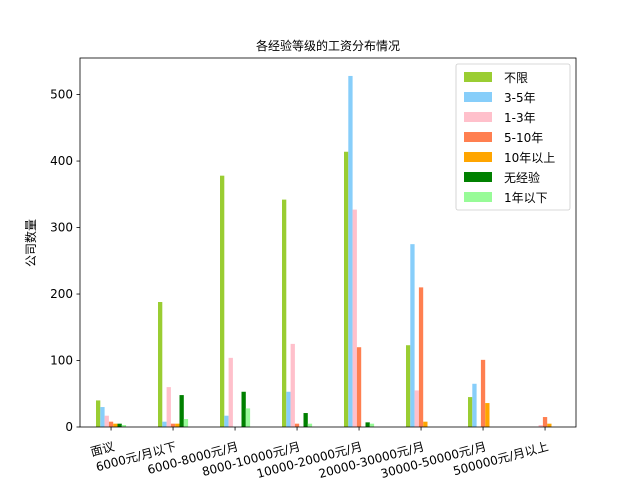  Describe the element at coordinates (61, 161) in the screenshot. I see `y-tick-label-4: 400` at that location.